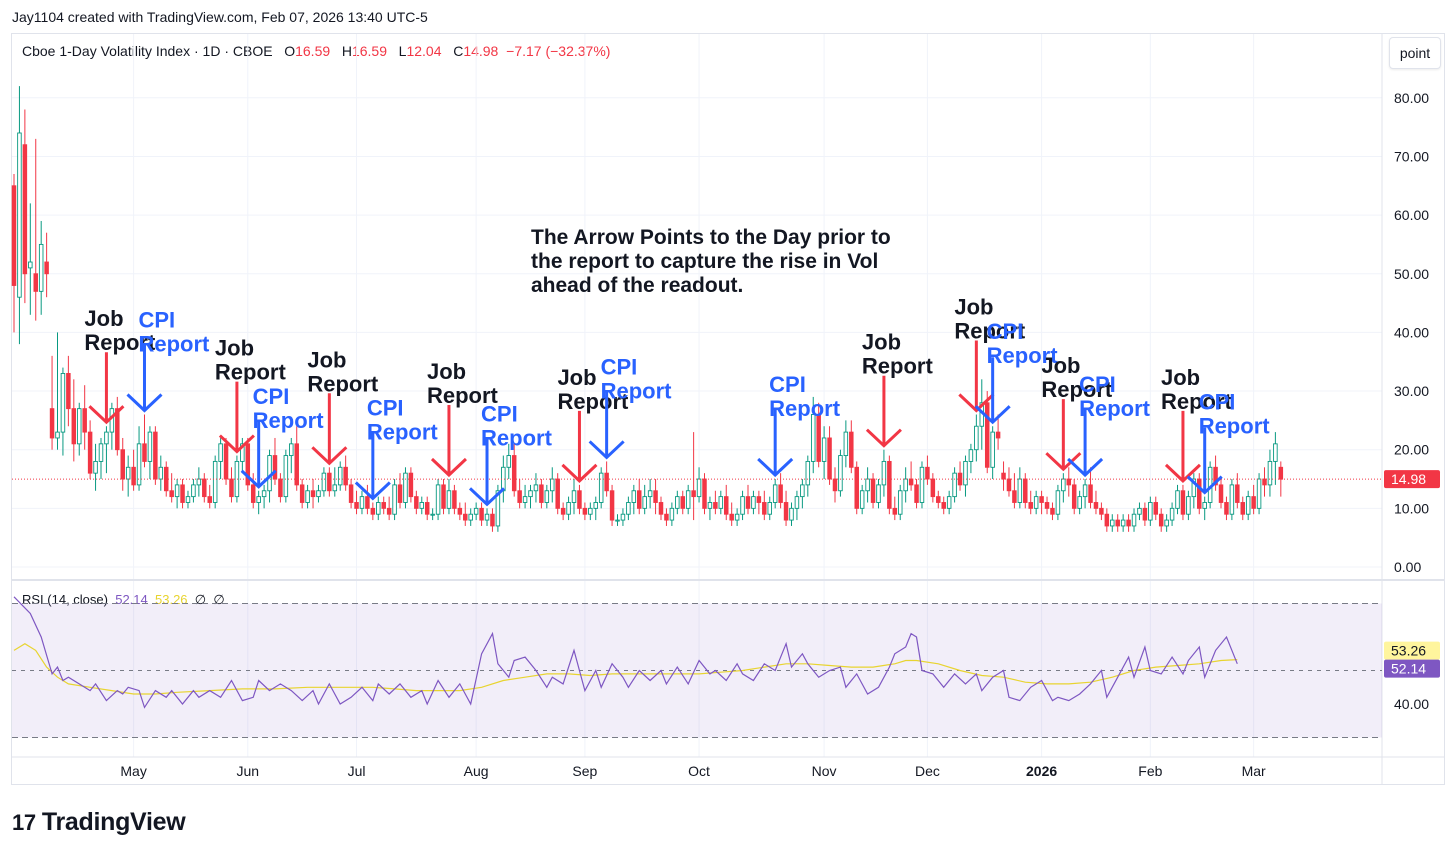 Image resolution: width=1456 pixels, height=858 pixels. I want to click on price-tick-label: 70.00, so click(1411, 156).